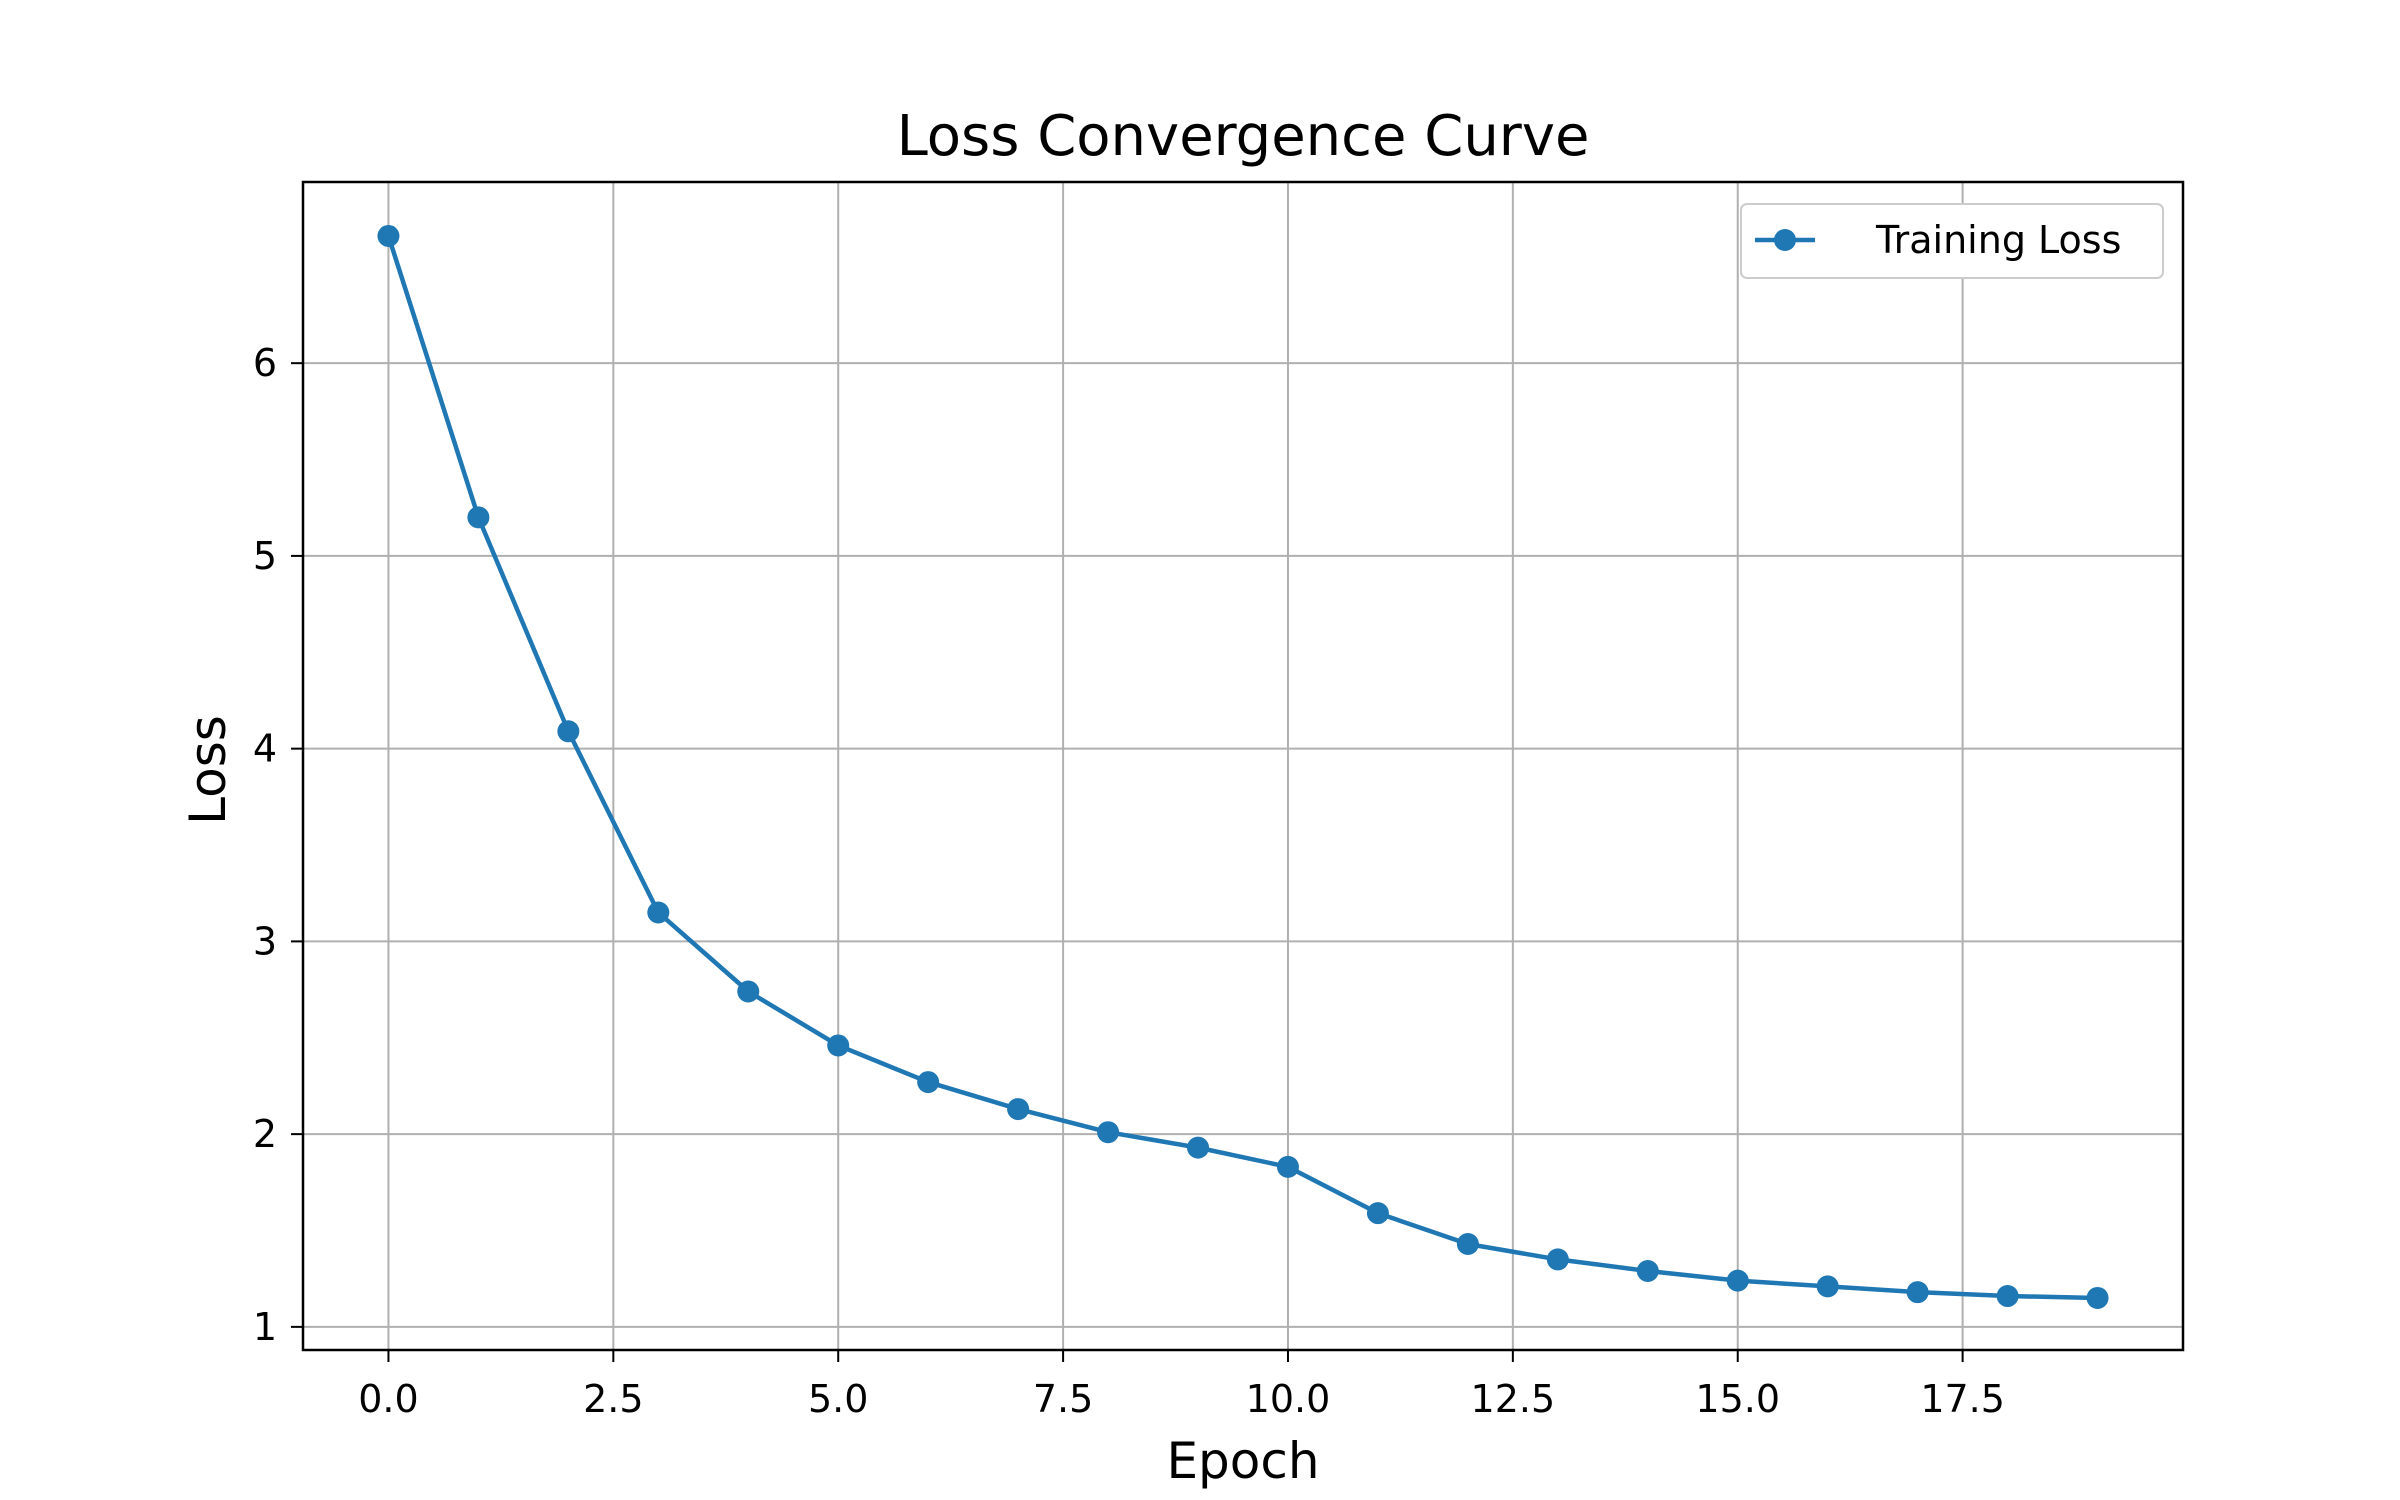 The height and width of the screenshot is (1500, 2400). Describe the element at coordinates (1243, 136) in the screenshot. I see `chart-title: Loss Convergence Curve` at that location.